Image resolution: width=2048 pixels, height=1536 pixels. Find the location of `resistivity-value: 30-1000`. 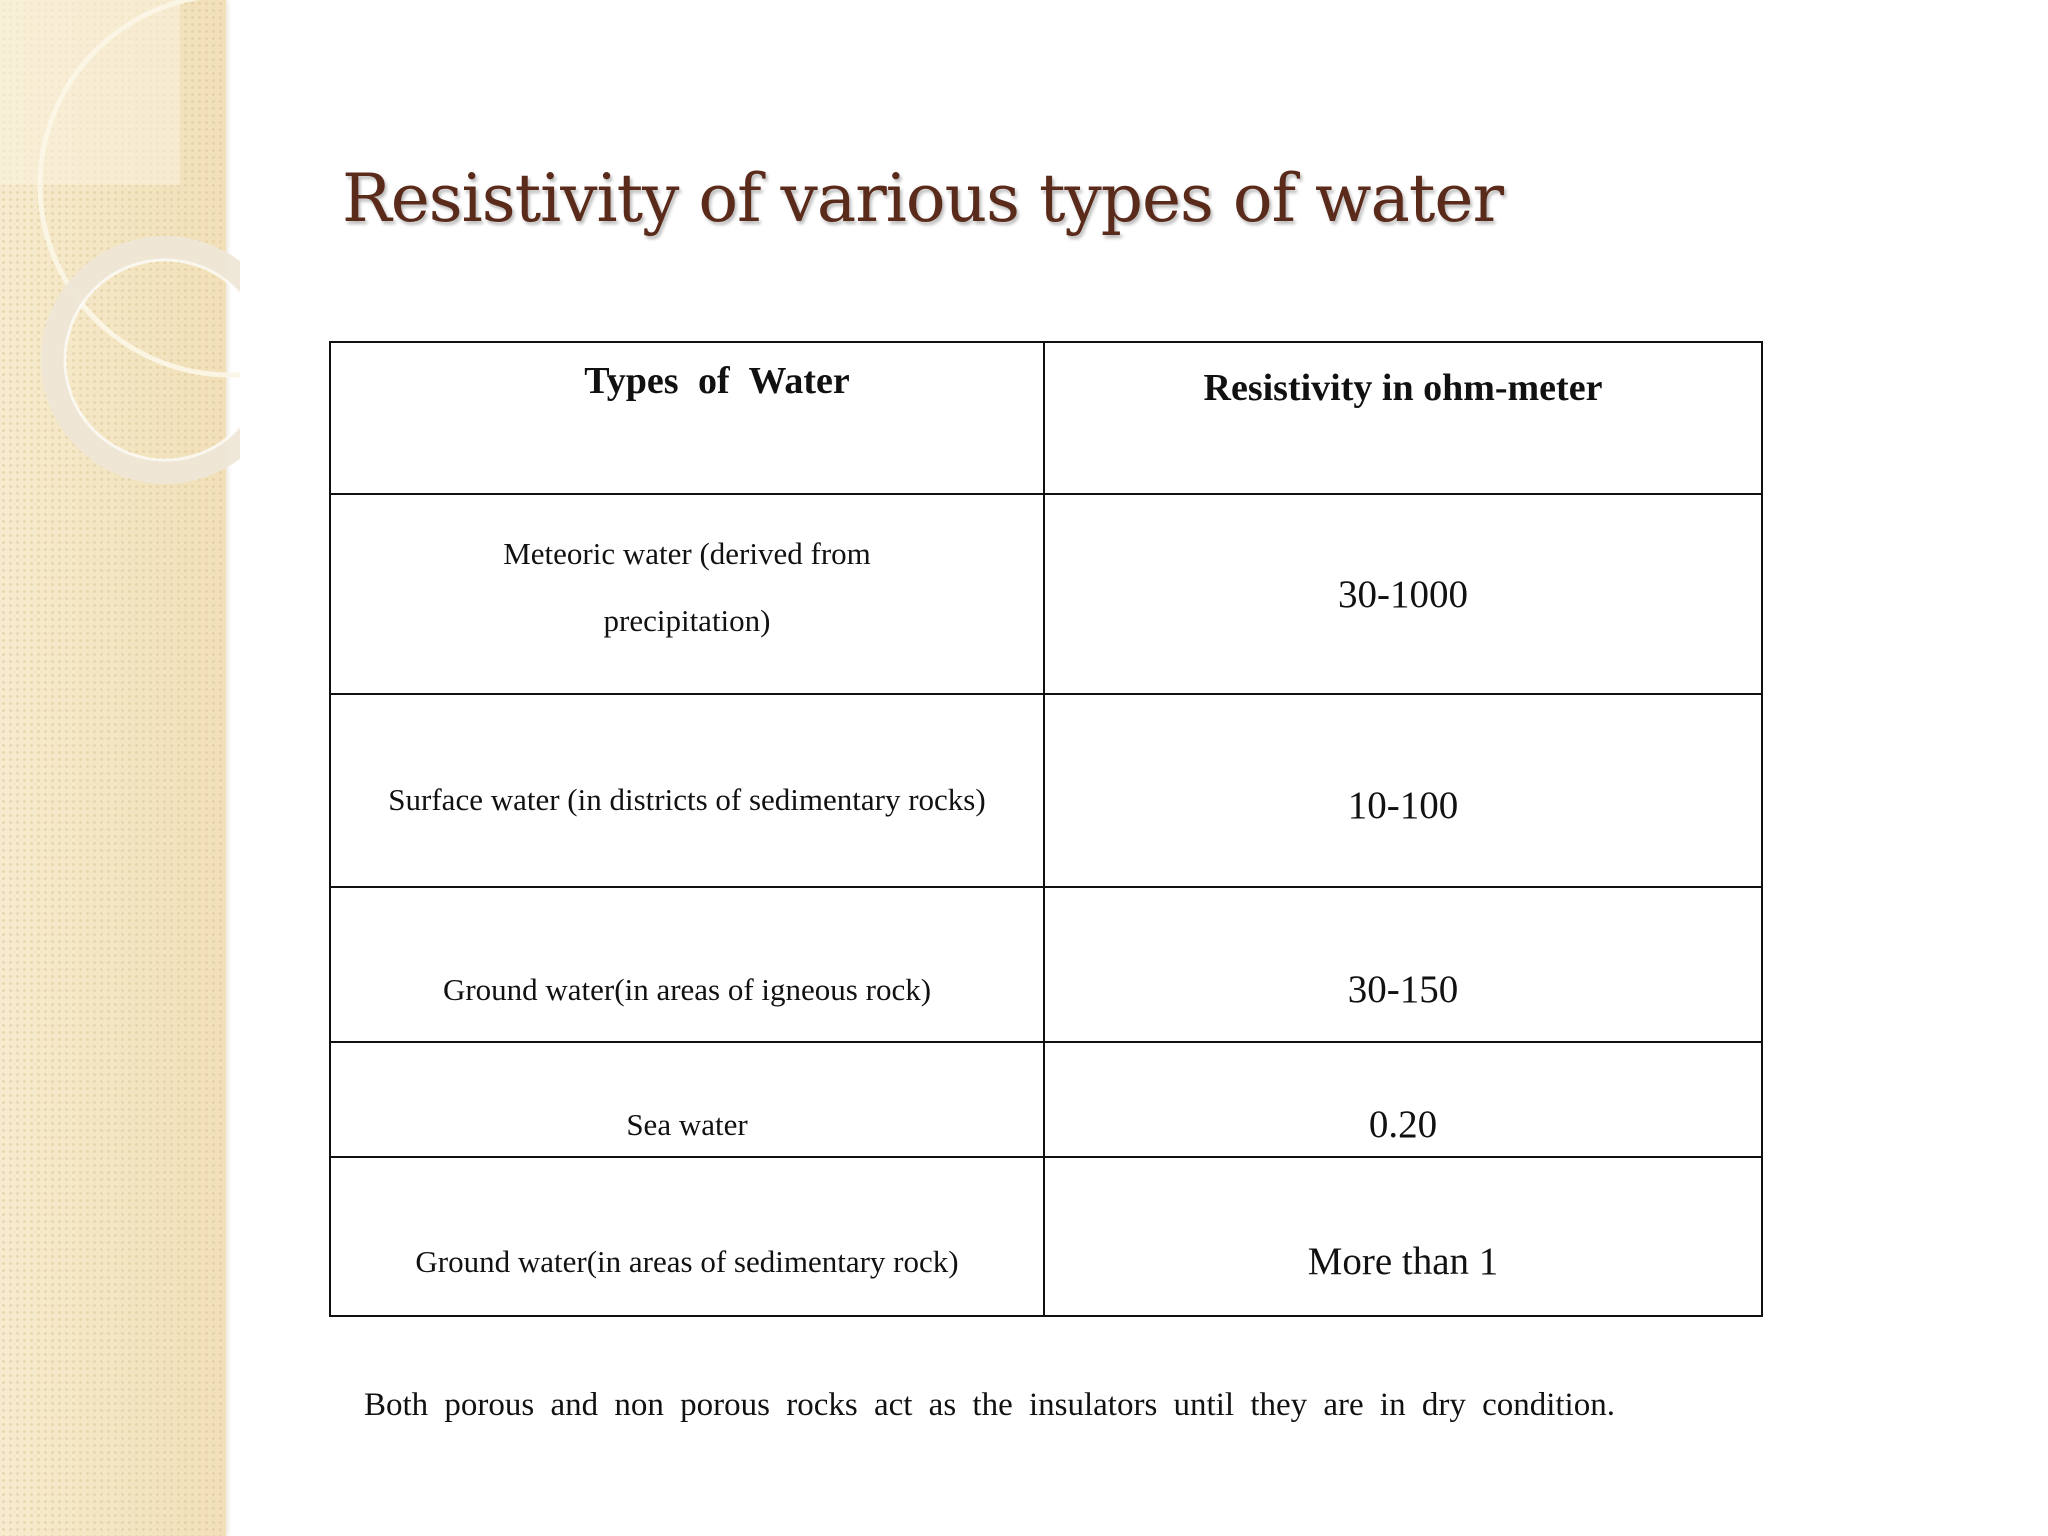

resistivity-value: 30-1000 is located at coordinates (1403, 594).